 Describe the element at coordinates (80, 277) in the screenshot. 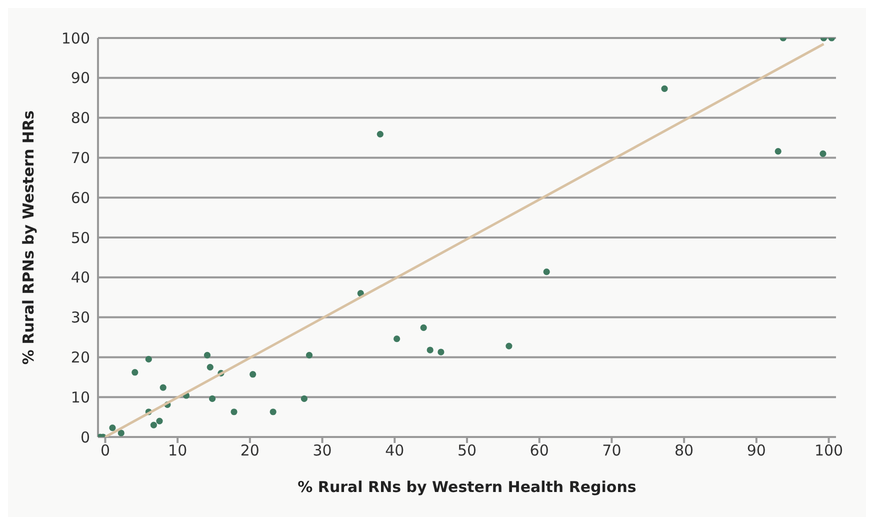

I see `y-tick-label: 40` at that location.